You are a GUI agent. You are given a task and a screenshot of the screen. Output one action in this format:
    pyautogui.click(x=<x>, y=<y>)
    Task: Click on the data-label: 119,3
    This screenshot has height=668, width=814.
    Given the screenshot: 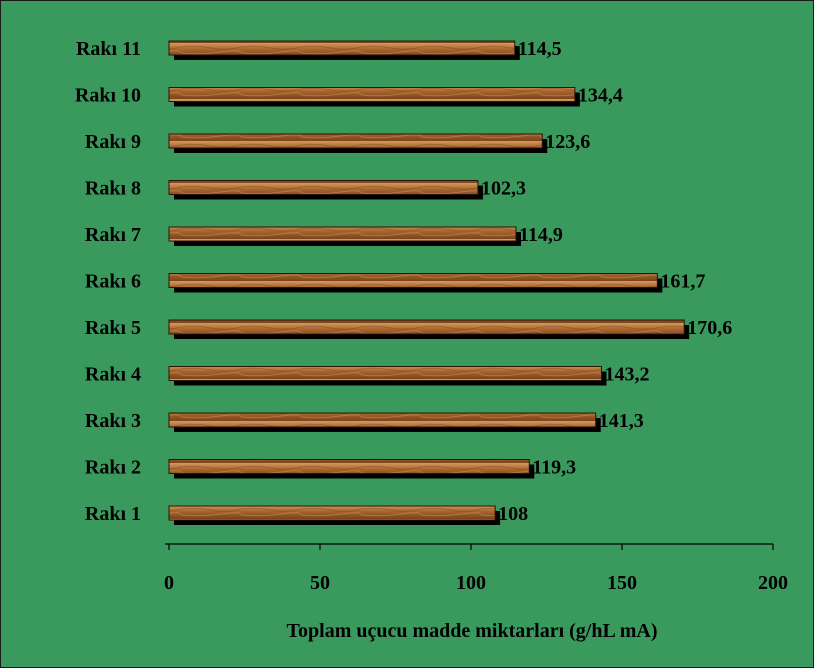 What is the action you would take?
    pyautogui.click(x=554, y=468)
    